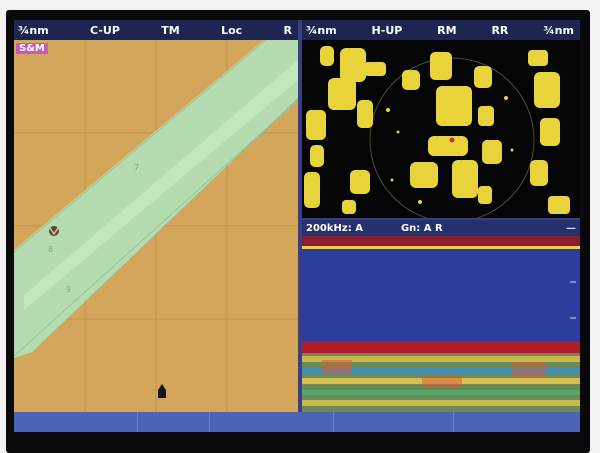  I want to click on sonar-header: 200kHz: A Gn: A R —, so click(441, 228).